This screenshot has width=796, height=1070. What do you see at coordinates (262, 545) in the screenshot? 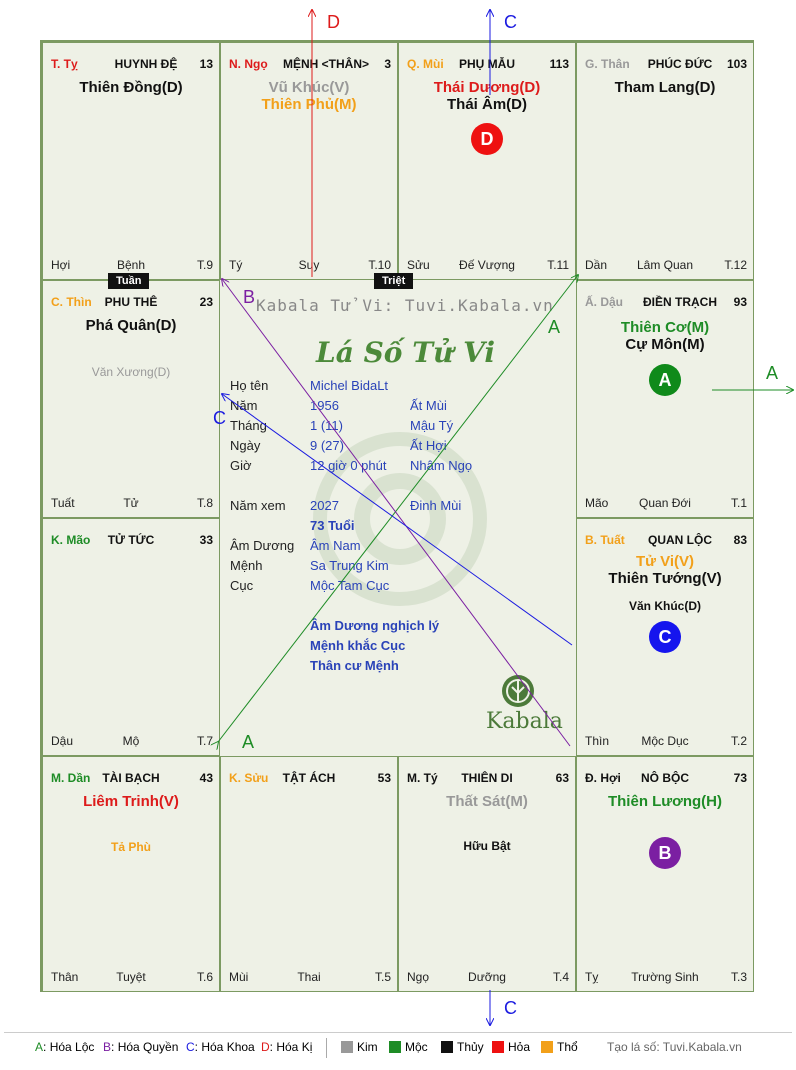
I see `info-label: Âm Dương` at bounding box center [262, 545].